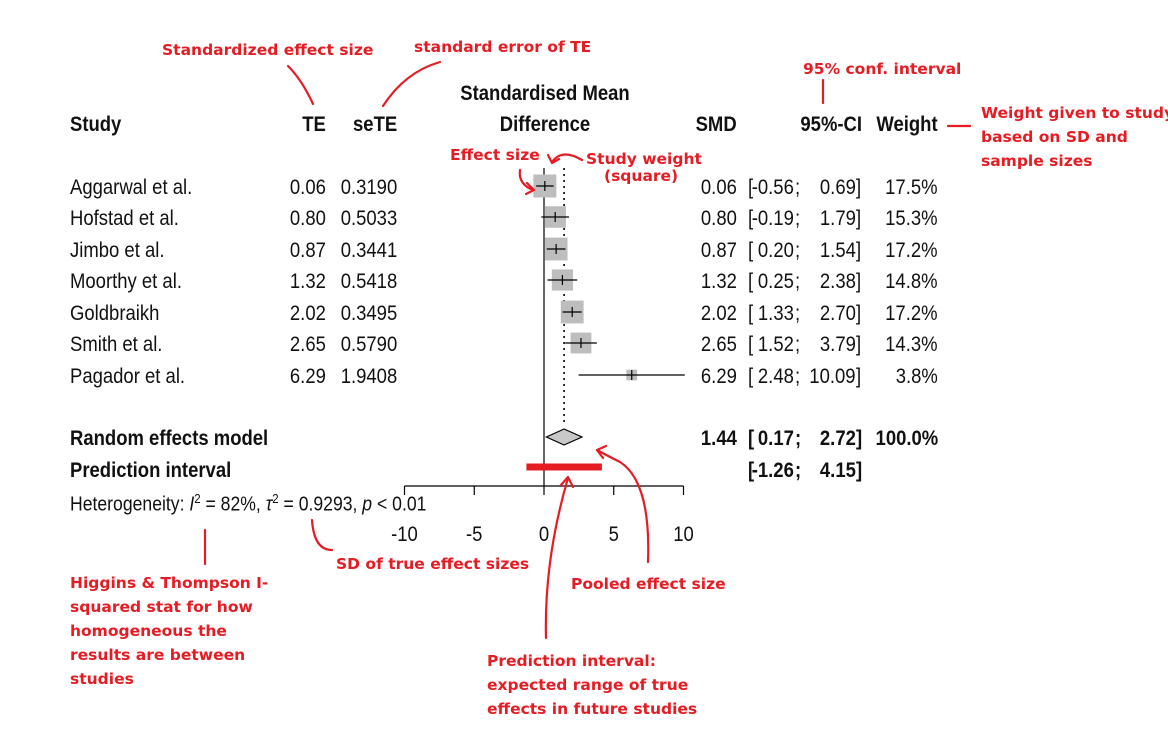  Describe the element at coordinates (158, 655) in the screenshot. I see `annotation-higgins-line4: results are between` at that location.